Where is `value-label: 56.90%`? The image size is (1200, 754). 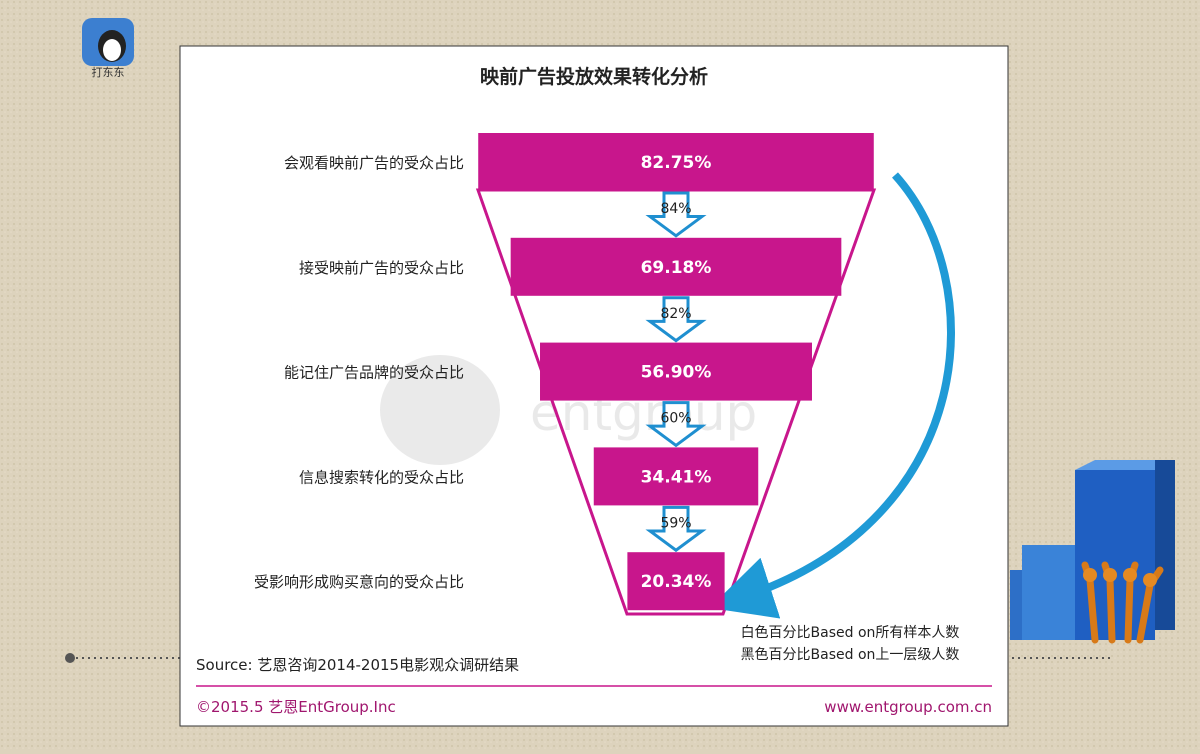 value-label: 56.90% is located at coordinates (676, 373).